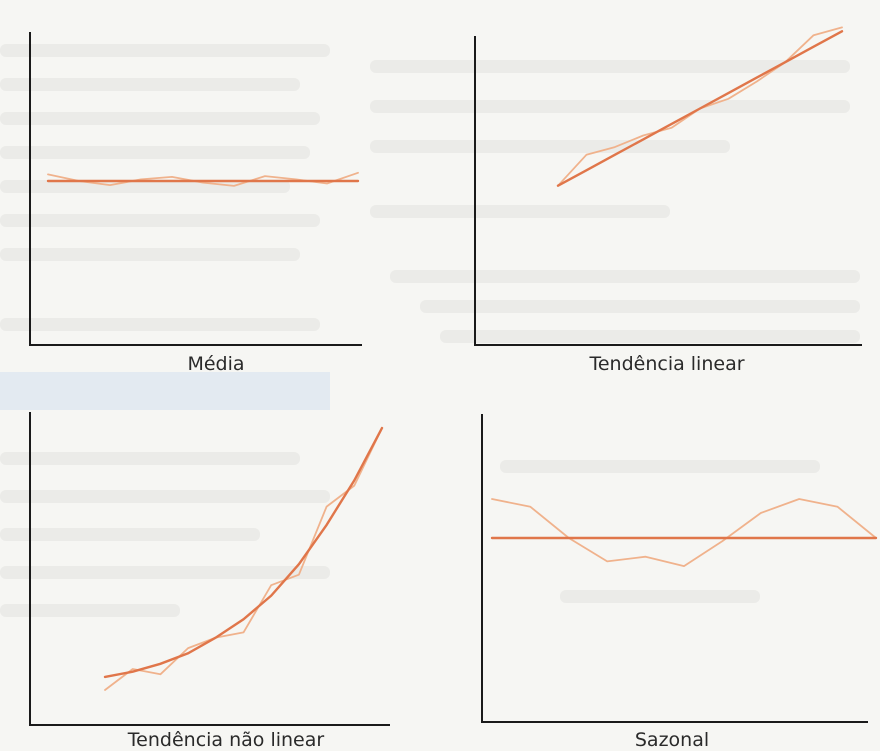 Image resolution: width=880 pixels, height=751 pixels. Describe the element at coordinates (243, 552) in the screenshot. I see `panel-tendencia-nao-linear-trend-line` at that location.